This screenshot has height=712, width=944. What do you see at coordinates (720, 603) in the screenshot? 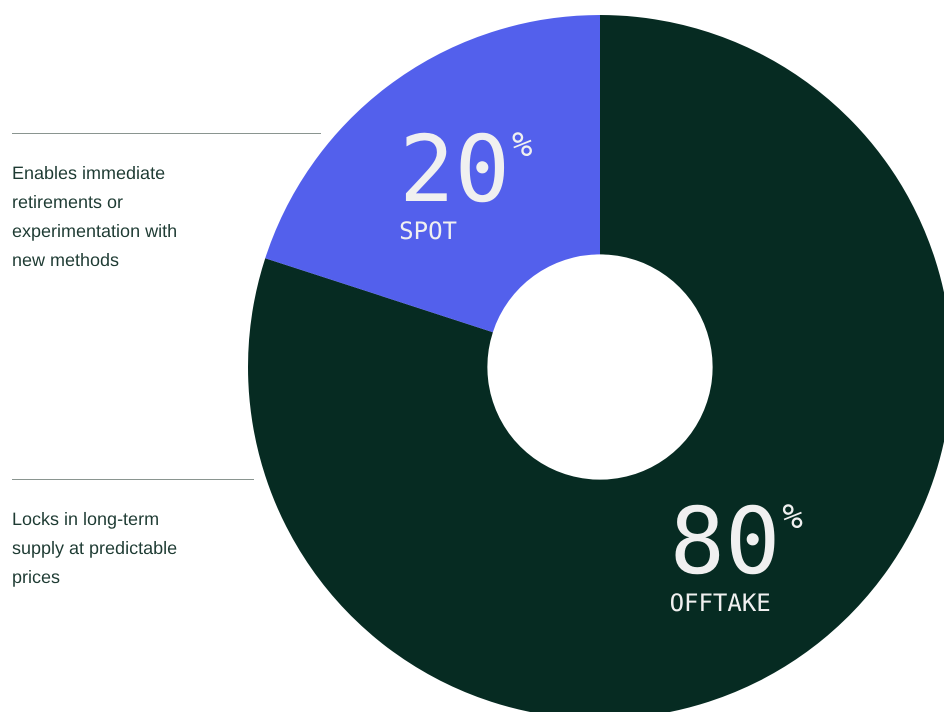
I see `slice-label: OFFTAKE` at bounding box center [720, 603].